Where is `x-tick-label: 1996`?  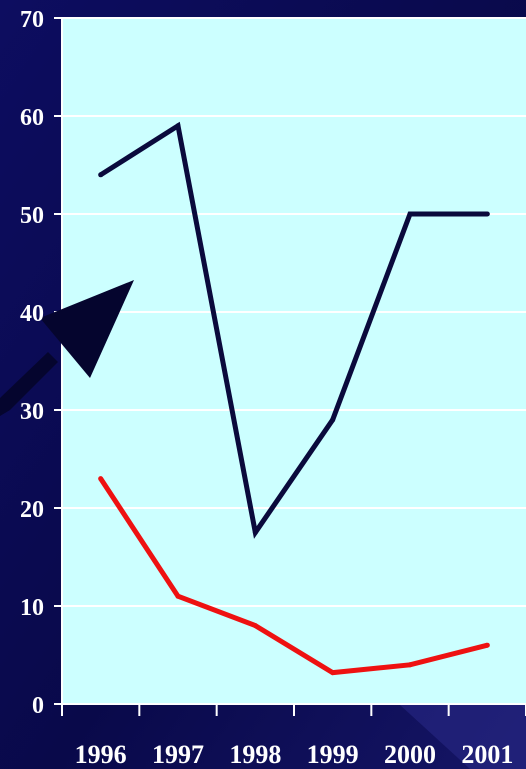
x-tick-label: 1996 is located at coordinates (101, 754).